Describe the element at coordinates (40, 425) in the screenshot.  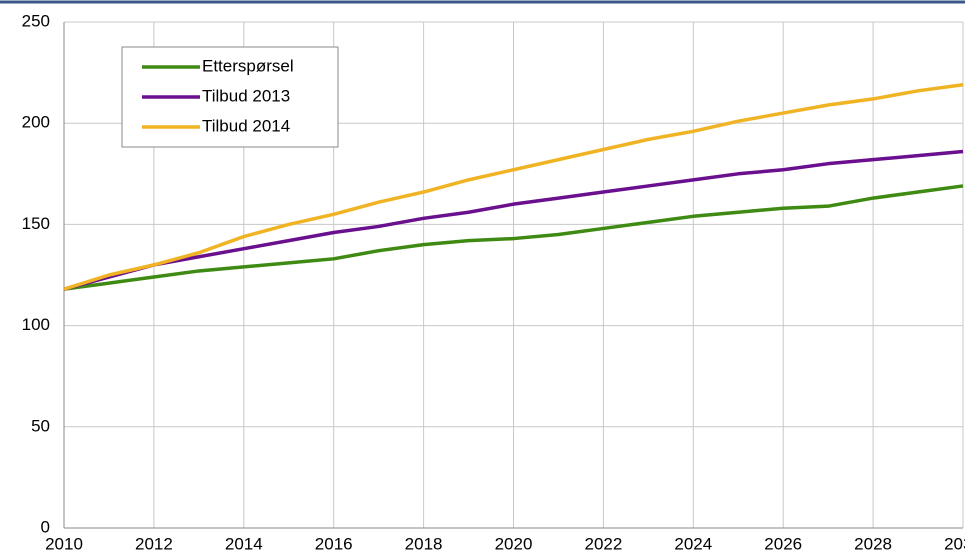
I see `y-tick-label: 50` at that location.